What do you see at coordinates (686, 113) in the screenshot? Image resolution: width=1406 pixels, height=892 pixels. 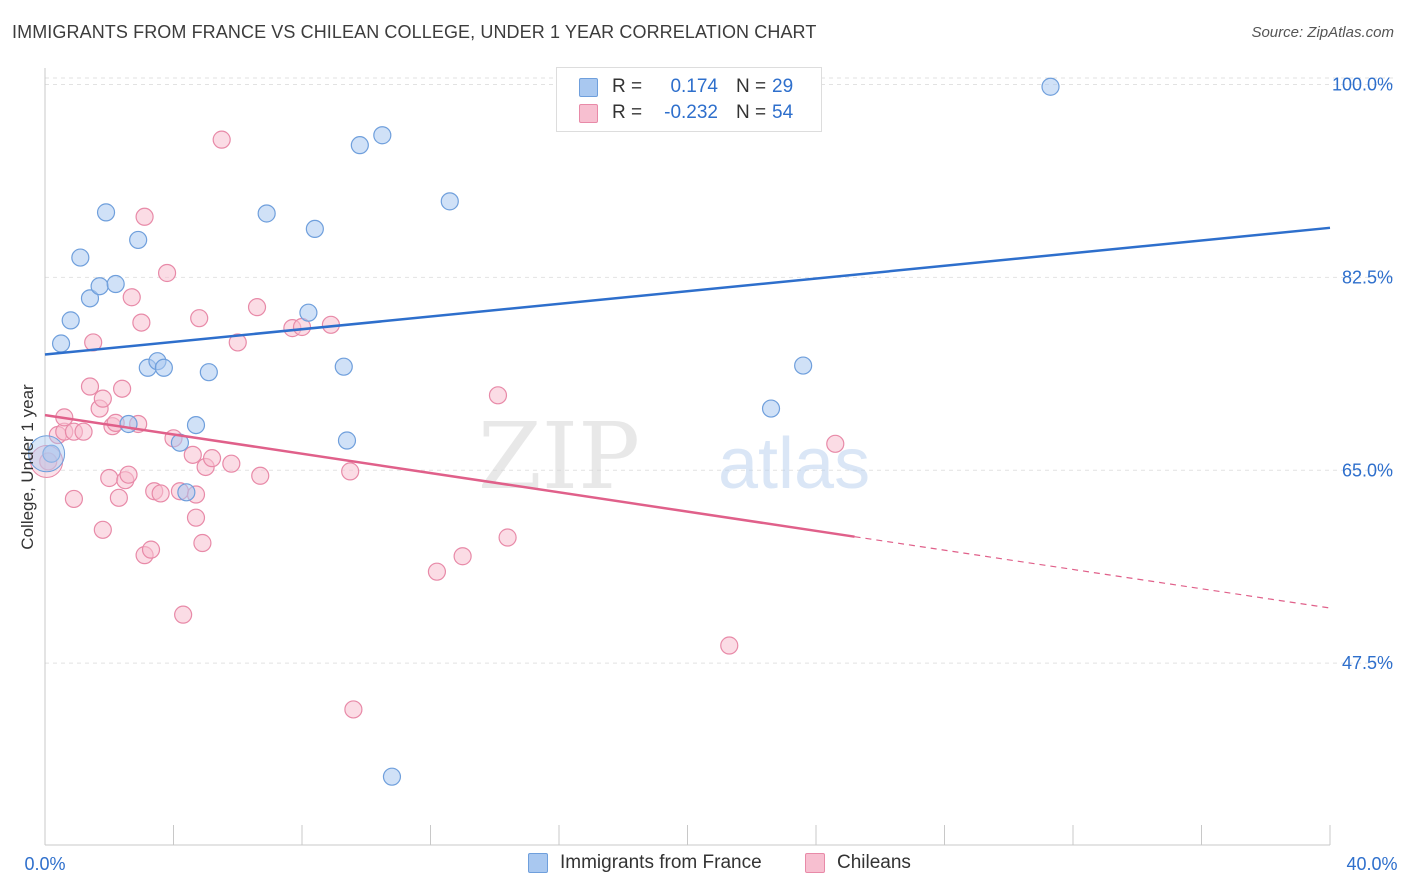 I see `legend-row-chileans: R = -0.232 N = 54` at bounding box center [686, 113].